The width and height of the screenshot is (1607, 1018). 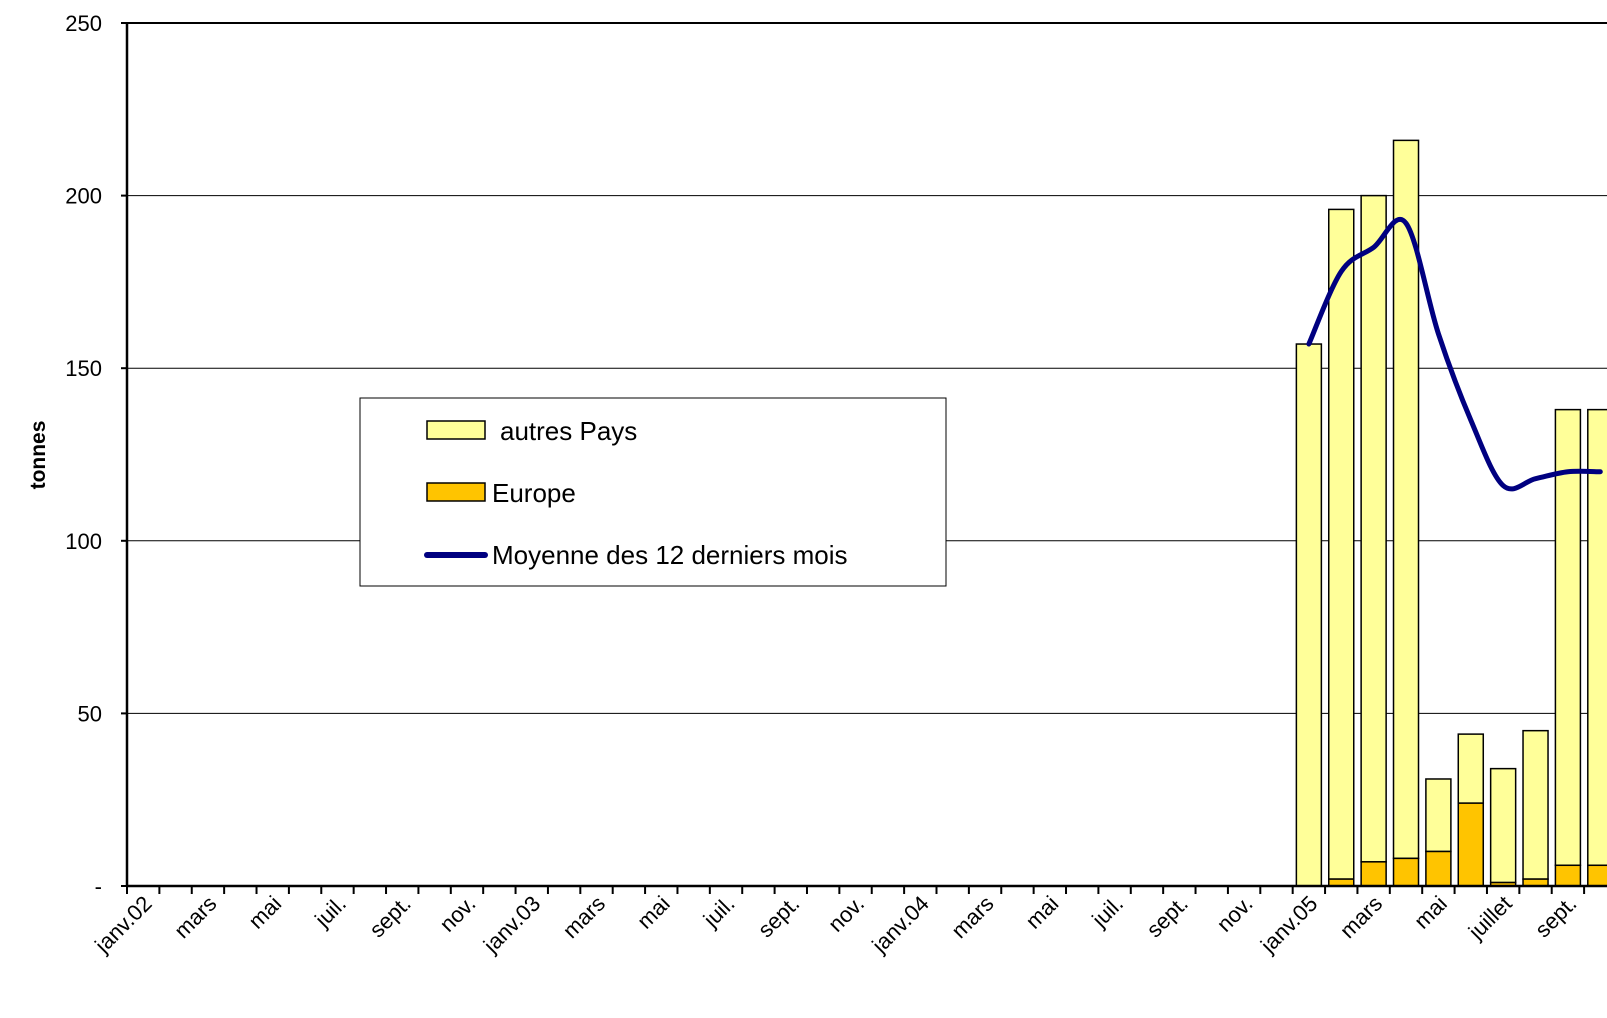 I want to click on legend-swatch-autres-pays, so click(x=456, y=430).